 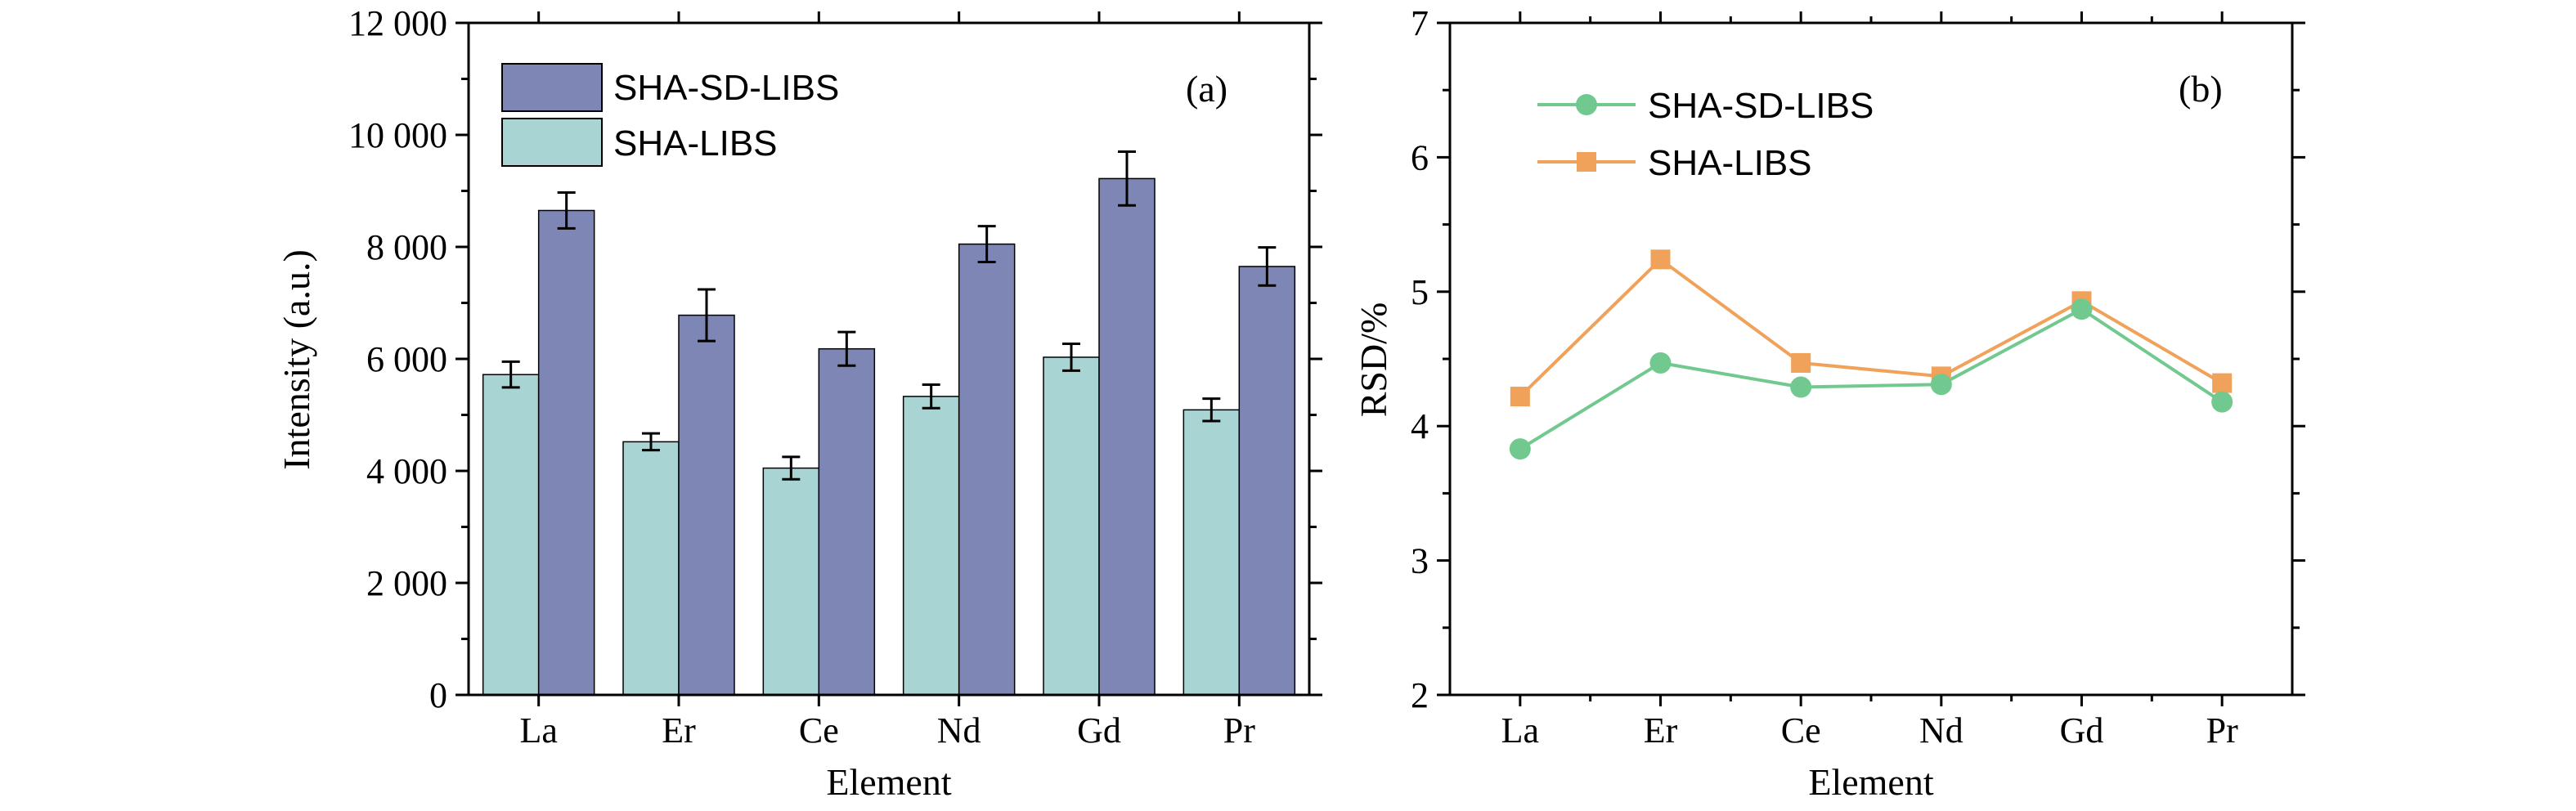 What do you see at coordinates (819, 730) in the screenshot?
I see `x-tick-label-a-ce: Ce` at bounding box center [819, 730].